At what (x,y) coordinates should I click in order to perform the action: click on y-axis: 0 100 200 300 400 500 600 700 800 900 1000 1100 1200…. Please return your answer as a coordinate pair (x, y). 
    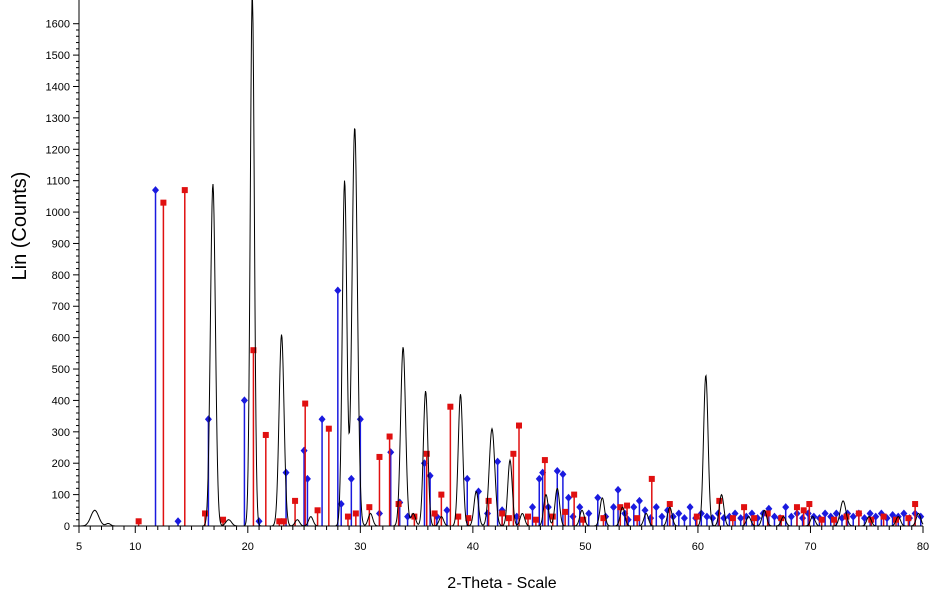
    Looking at the image, I should click on (63, 266).